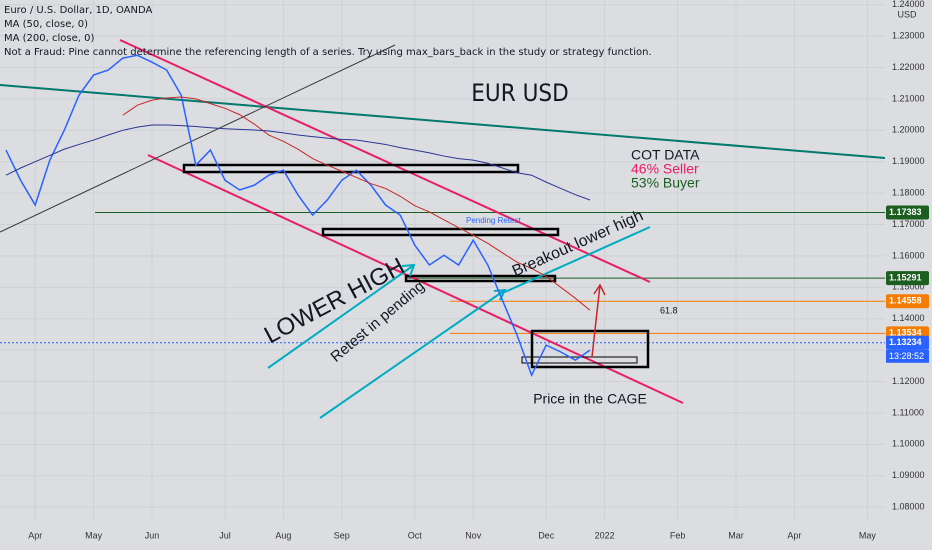 This screenshot has width=932, height=550. Describe the element at coordinates (908, 98) in the screenshot. I see `y-tick-label: 1.21000` at that location.